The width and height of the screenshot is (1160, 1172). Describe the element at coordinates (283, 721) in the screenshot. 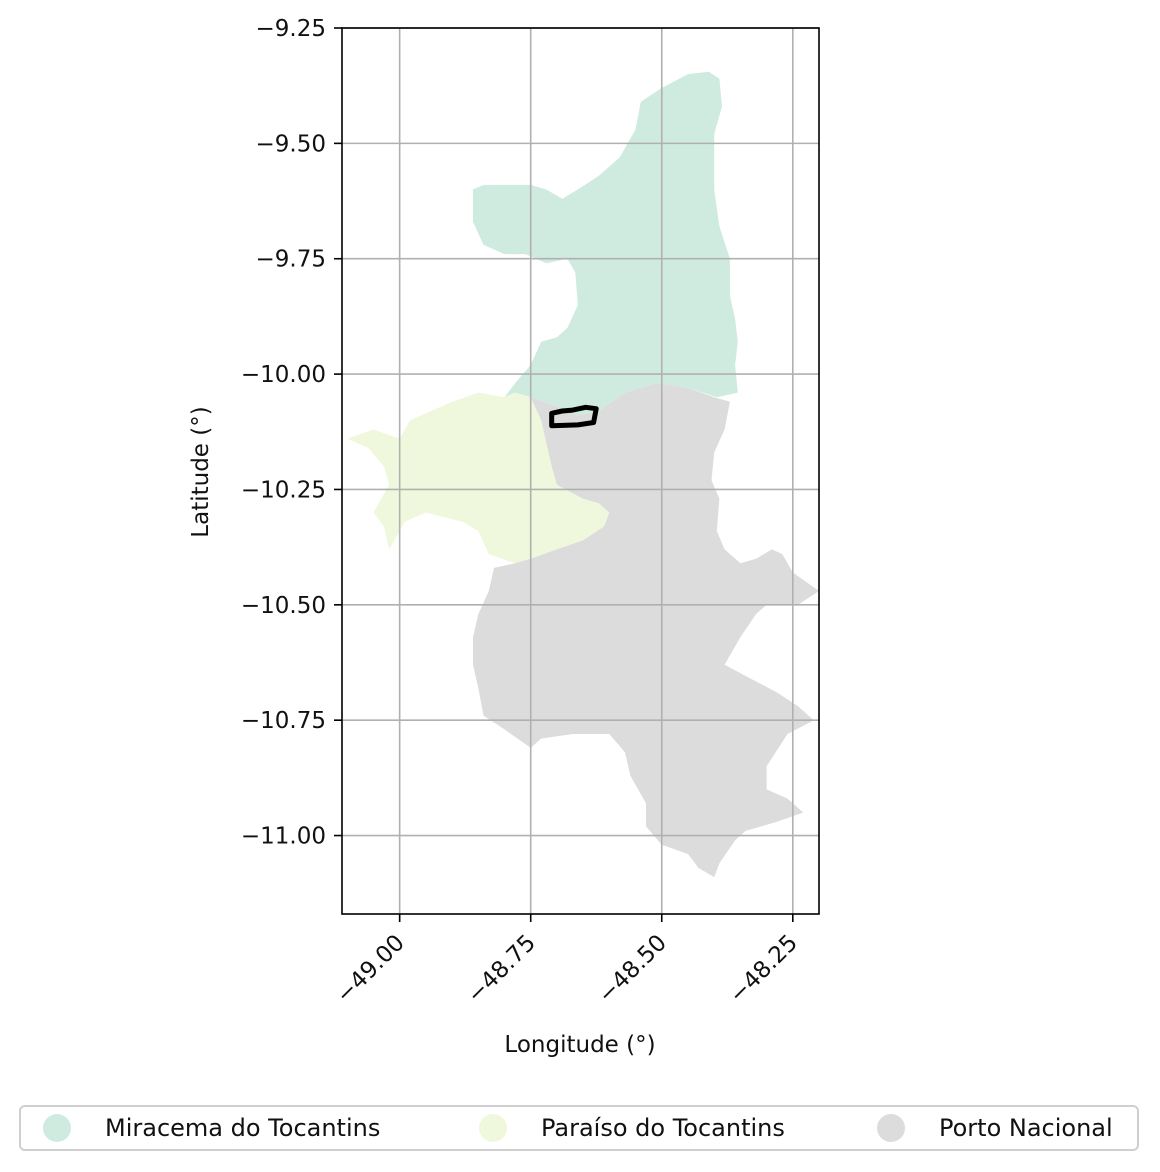

I see `y-tick-label: −10.75` at that location.